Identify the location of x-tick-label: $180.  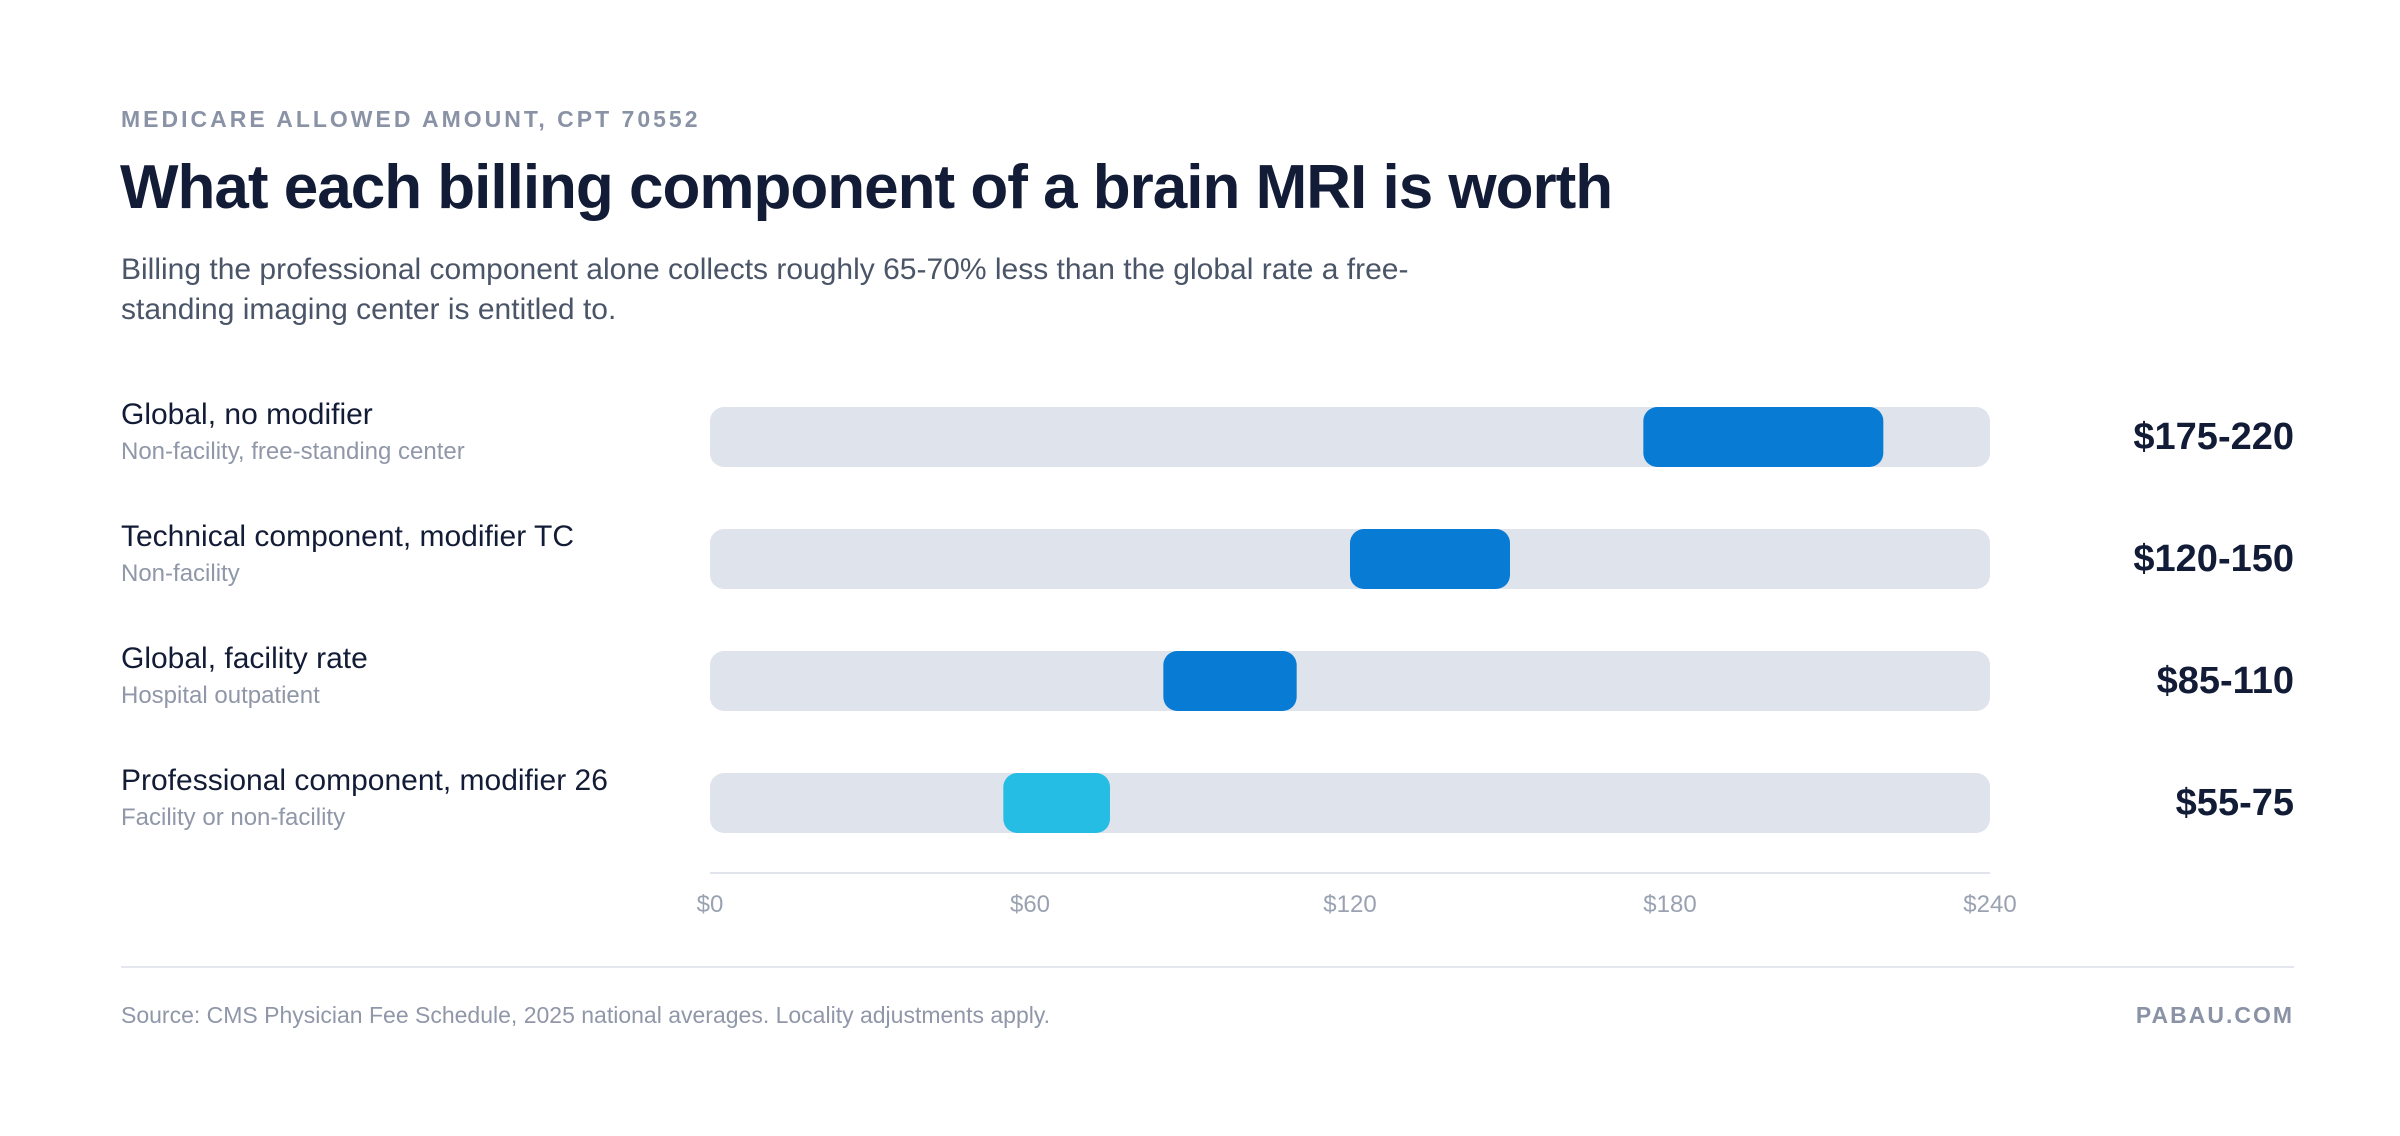
(1669, 904).